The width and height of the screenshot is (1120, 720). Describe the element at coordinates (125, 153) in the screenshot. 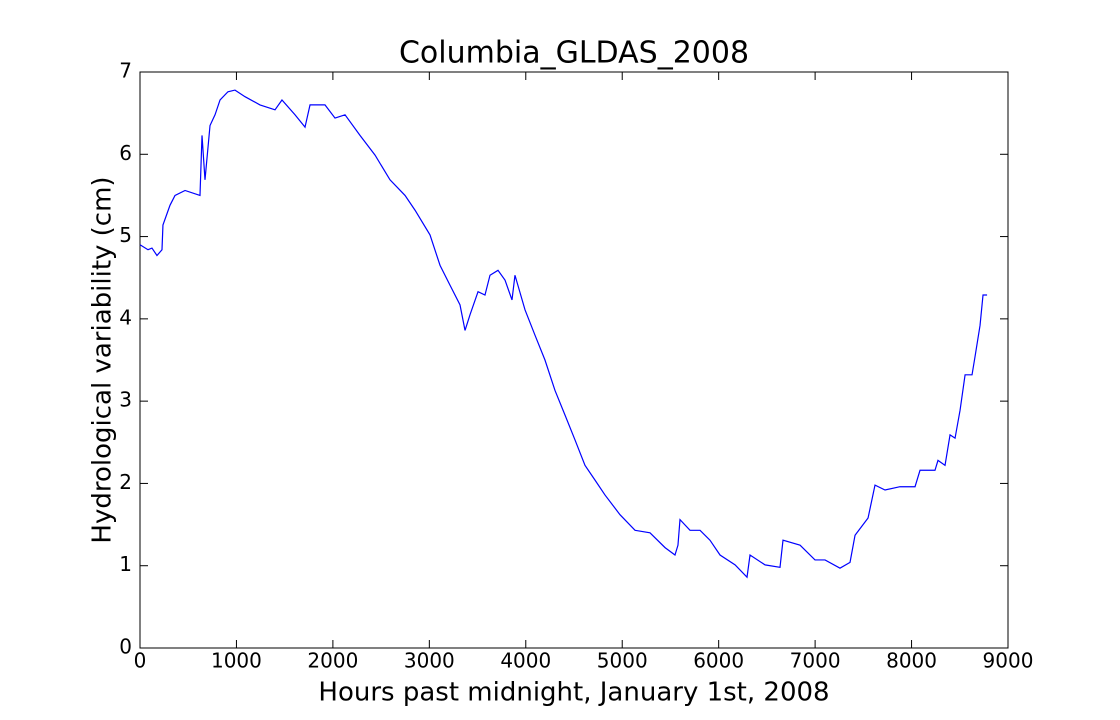

I see `y-tick-label: 6` at that location.